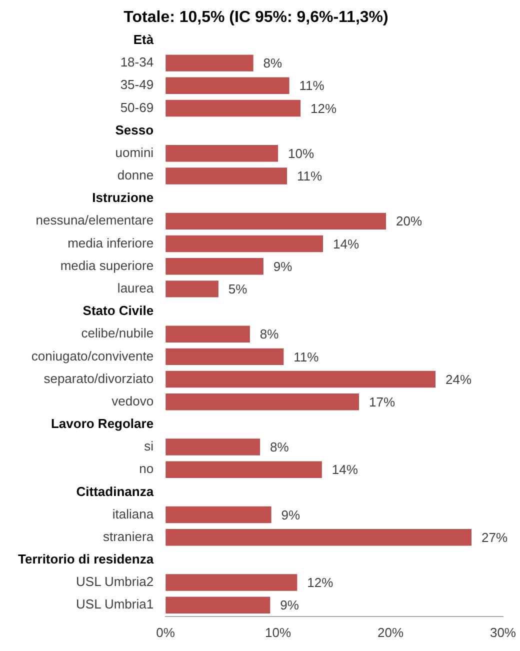 The width and height of the screenshot is (520, 651). I want to click on data-label: 27%, so click(495, 537).